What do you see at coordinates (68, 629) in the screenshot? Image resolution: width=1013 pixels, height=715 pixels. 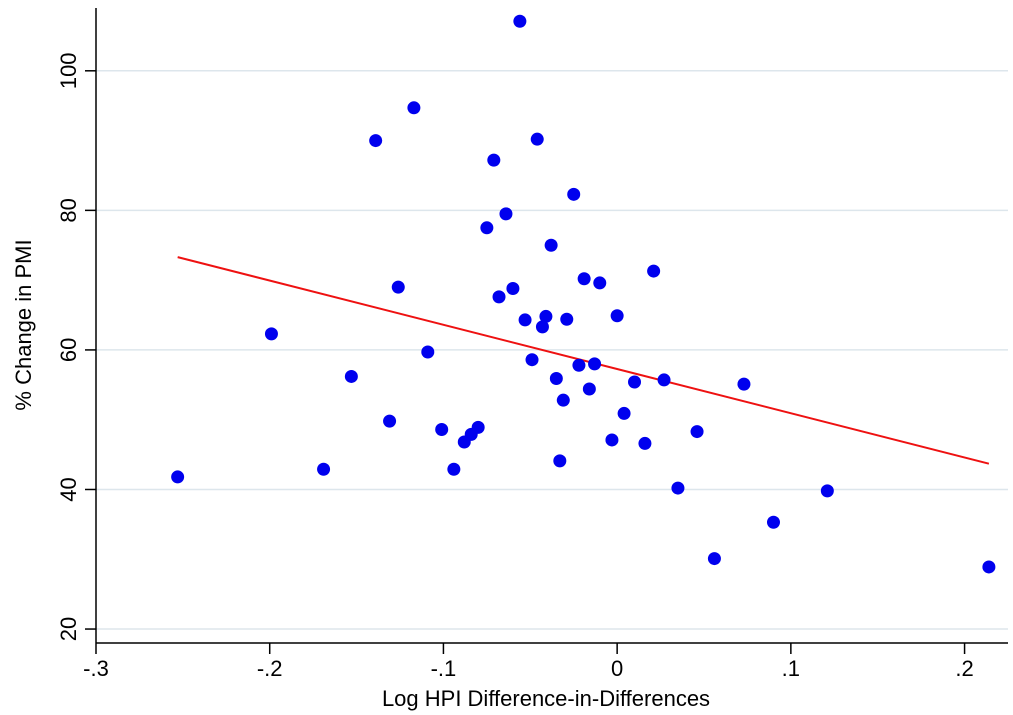 I see `y-tick-label: 20` at bounding box center [68, 629].